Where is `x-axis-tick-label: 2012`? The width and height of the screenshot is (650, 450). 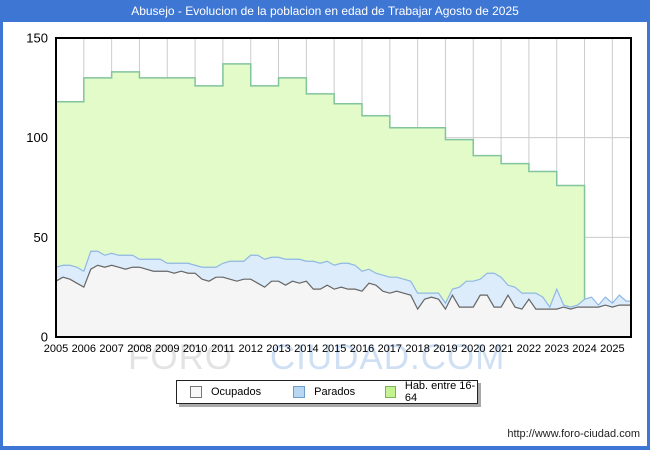 x-axis-tick-label: 2012 is located at coordinates (250, 349).